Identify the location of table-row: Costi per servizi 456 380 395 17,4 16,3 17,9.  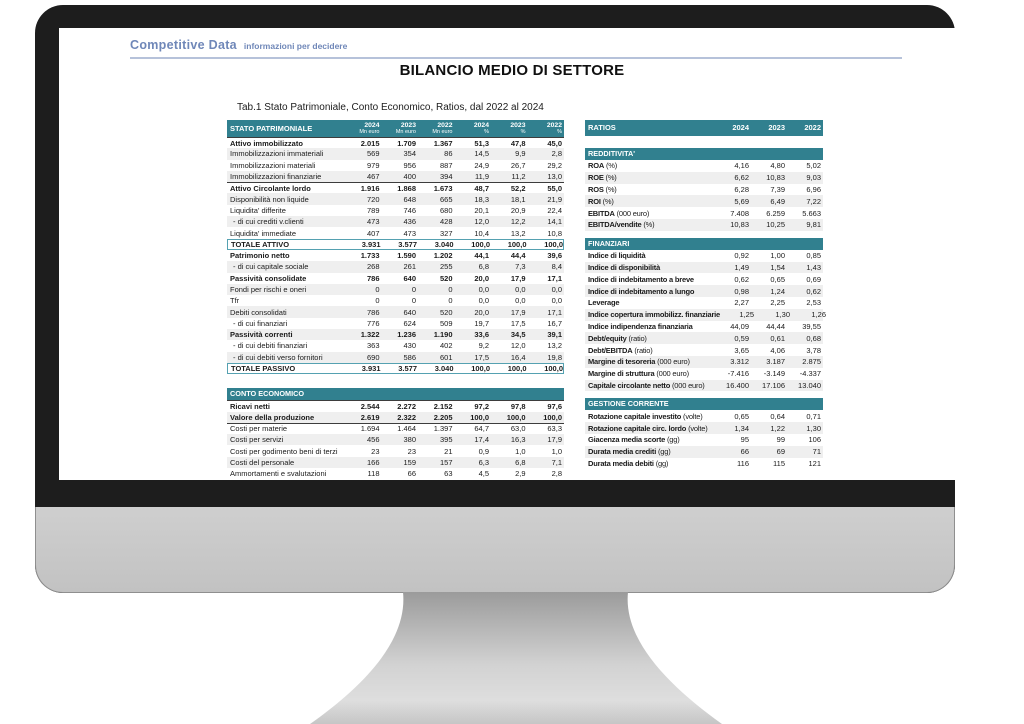
(395, 440).